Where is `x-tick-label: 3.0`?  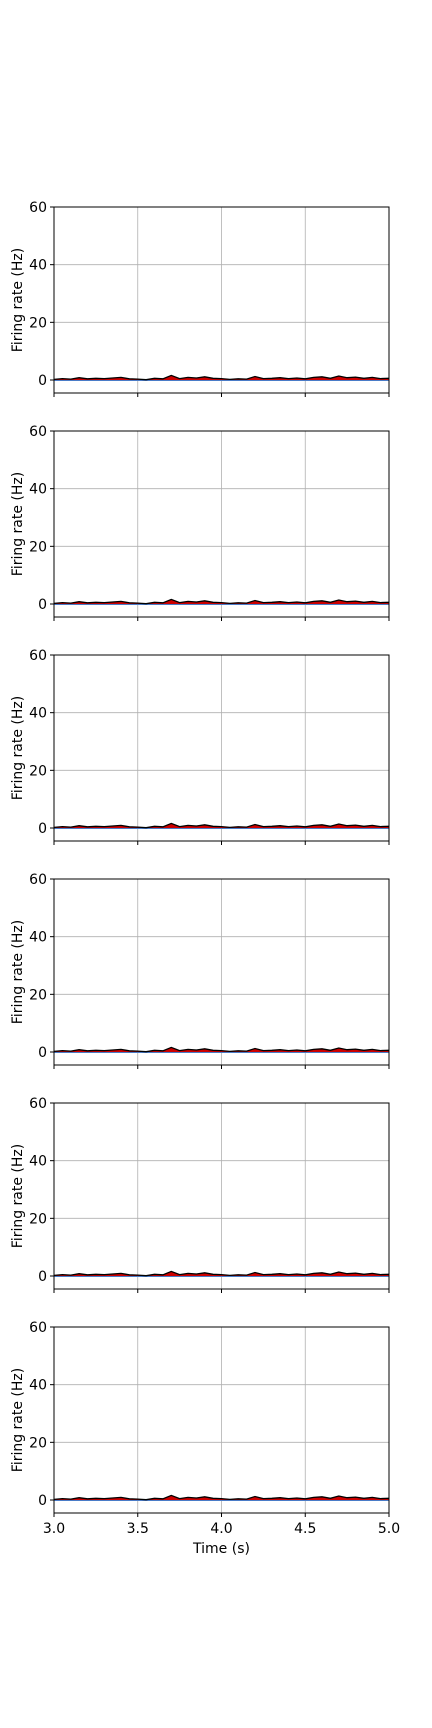 x-tick-label: 3.0 is located at coordinates (54, 1529).